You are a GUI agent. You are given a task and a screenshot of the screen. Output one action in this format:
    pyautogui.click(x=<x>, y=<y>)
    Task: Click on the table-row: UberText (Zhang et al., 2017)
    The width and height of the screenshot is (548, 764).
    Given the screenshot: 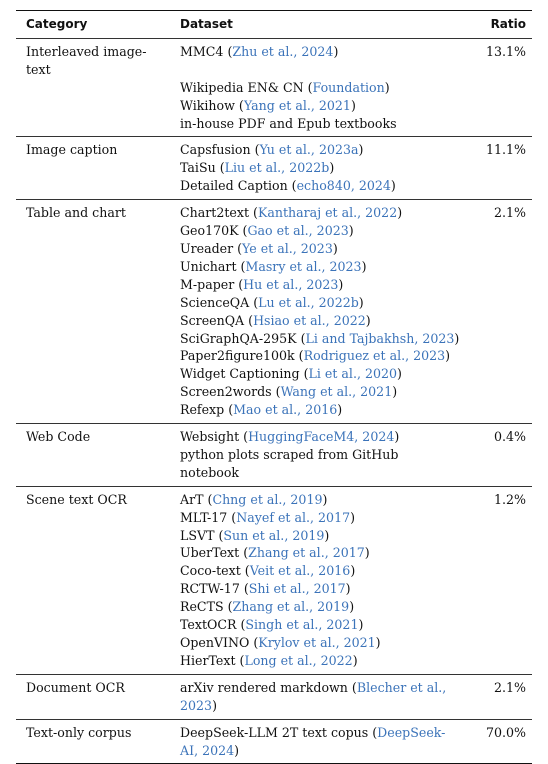 What is the action you would take?
    pyautogui.click(x=274, y=553)
    